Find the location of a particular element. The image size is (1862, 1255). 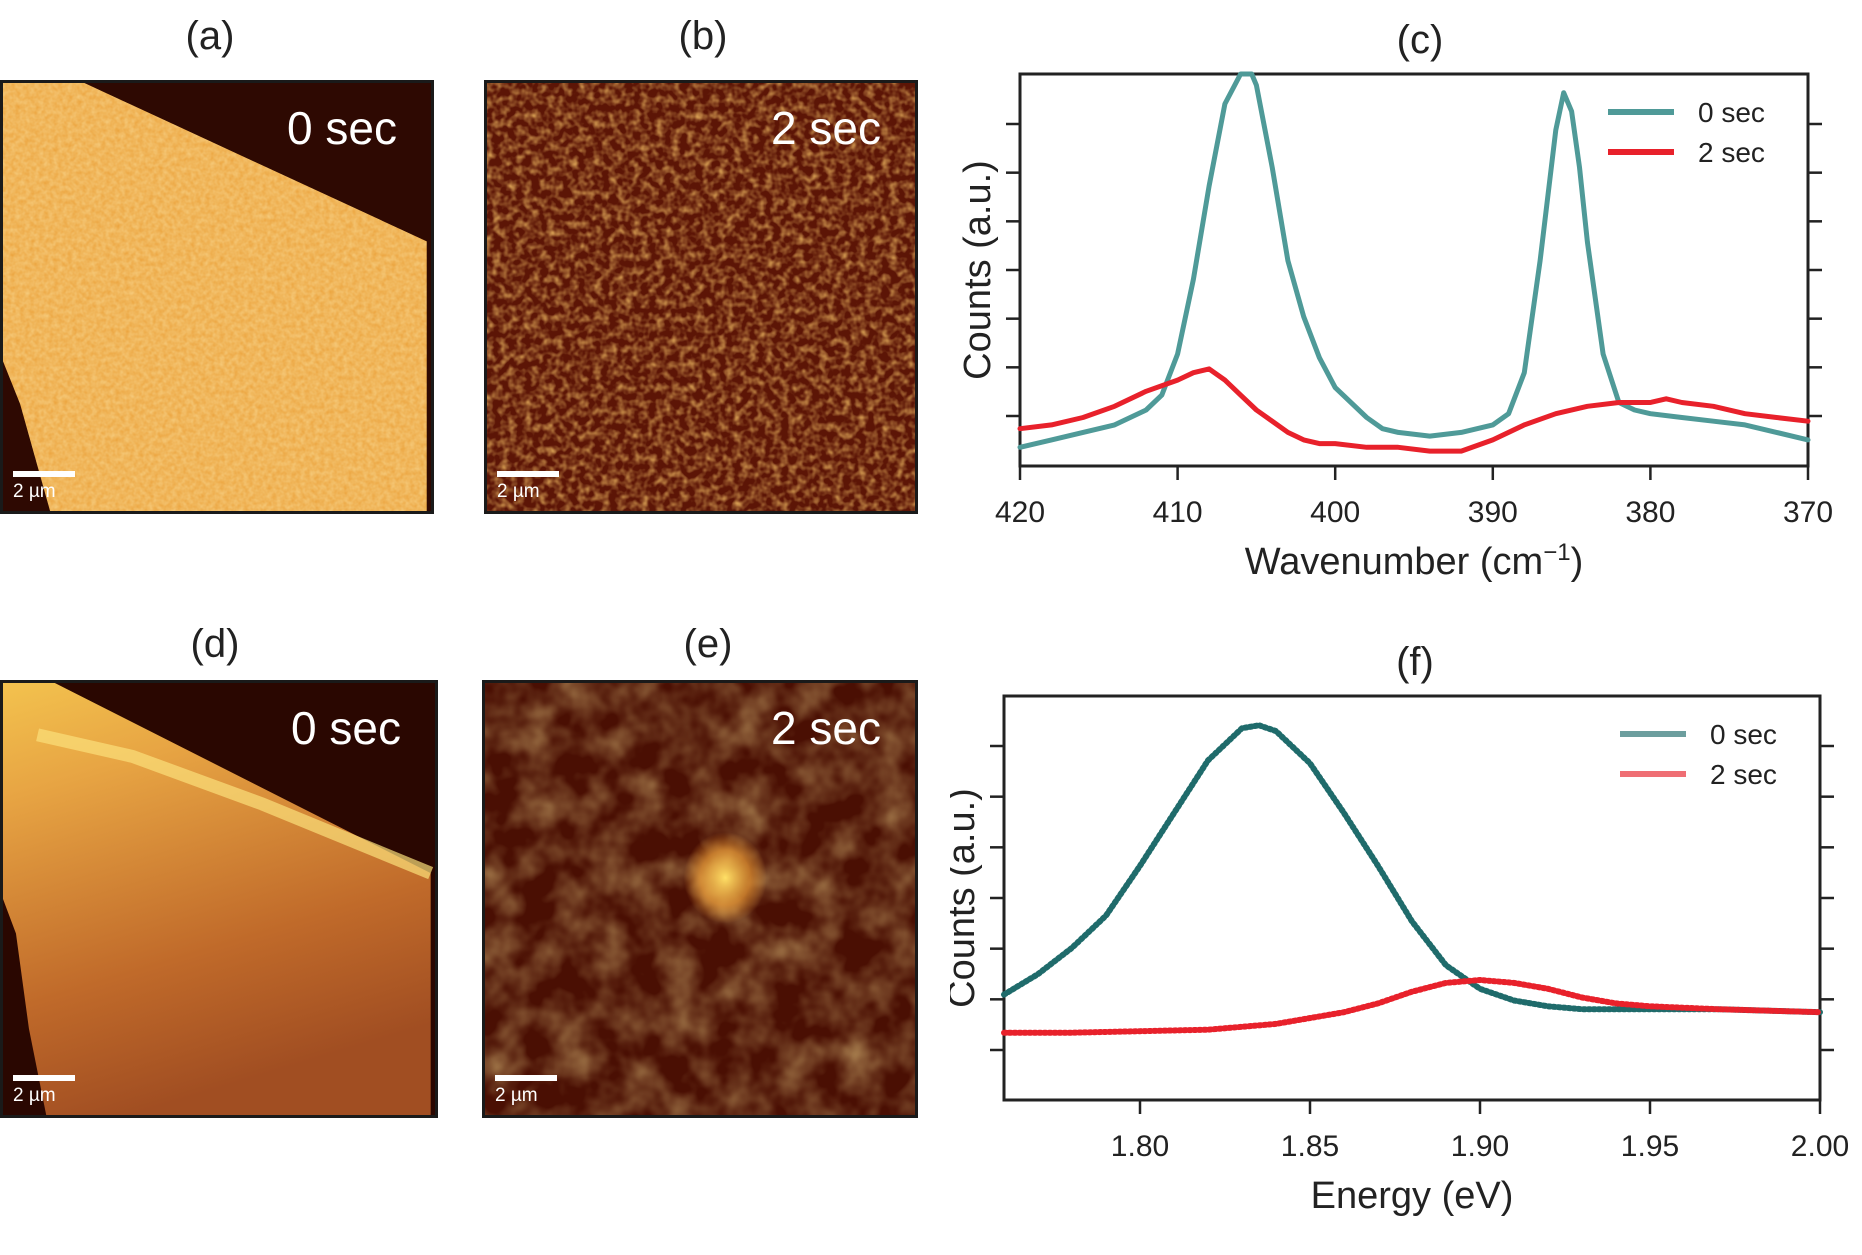

time-label-d: 0 sec is located at coordinates (346, 728).